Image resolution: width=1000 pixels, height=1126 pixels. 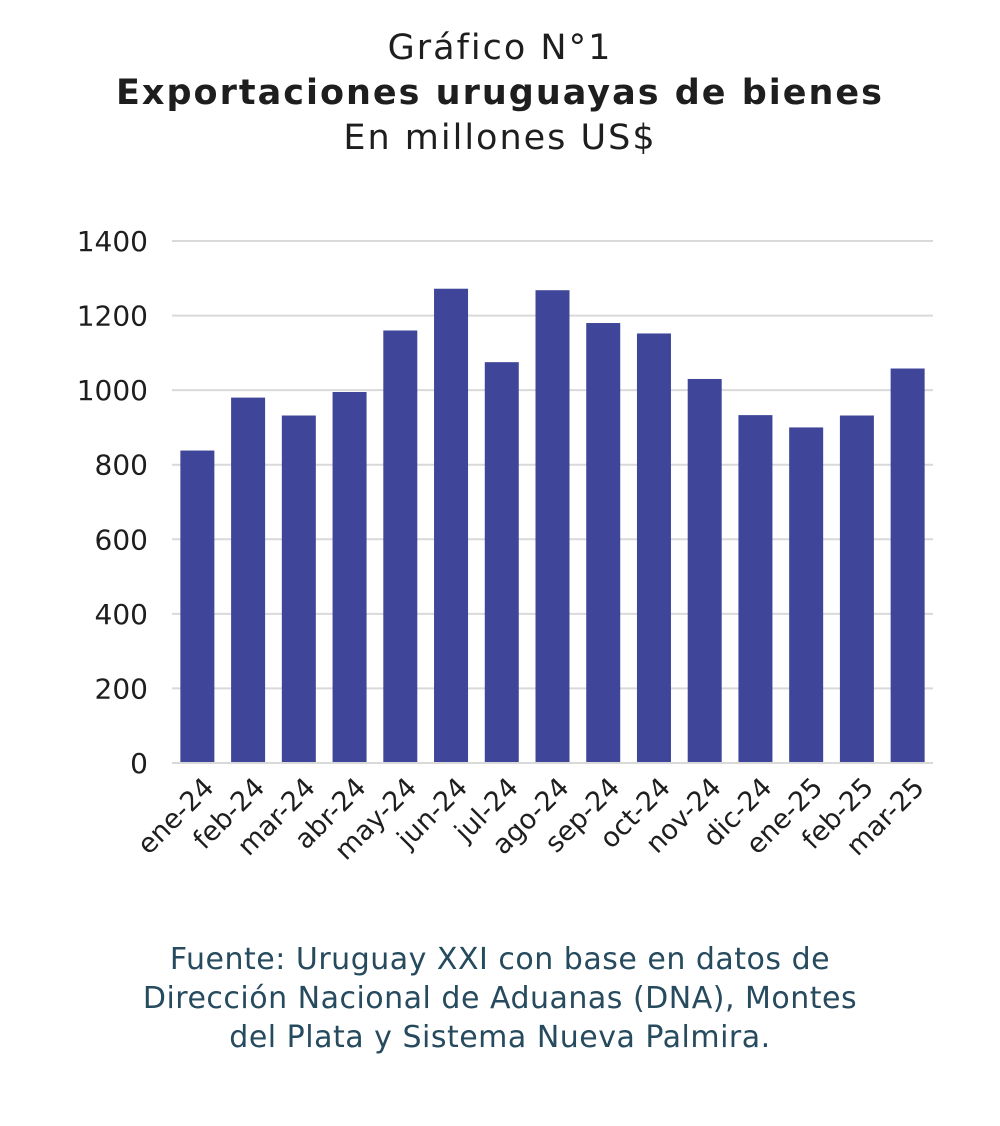 I want to click on chart-units: En millones US$, so click(x=500, y=138).